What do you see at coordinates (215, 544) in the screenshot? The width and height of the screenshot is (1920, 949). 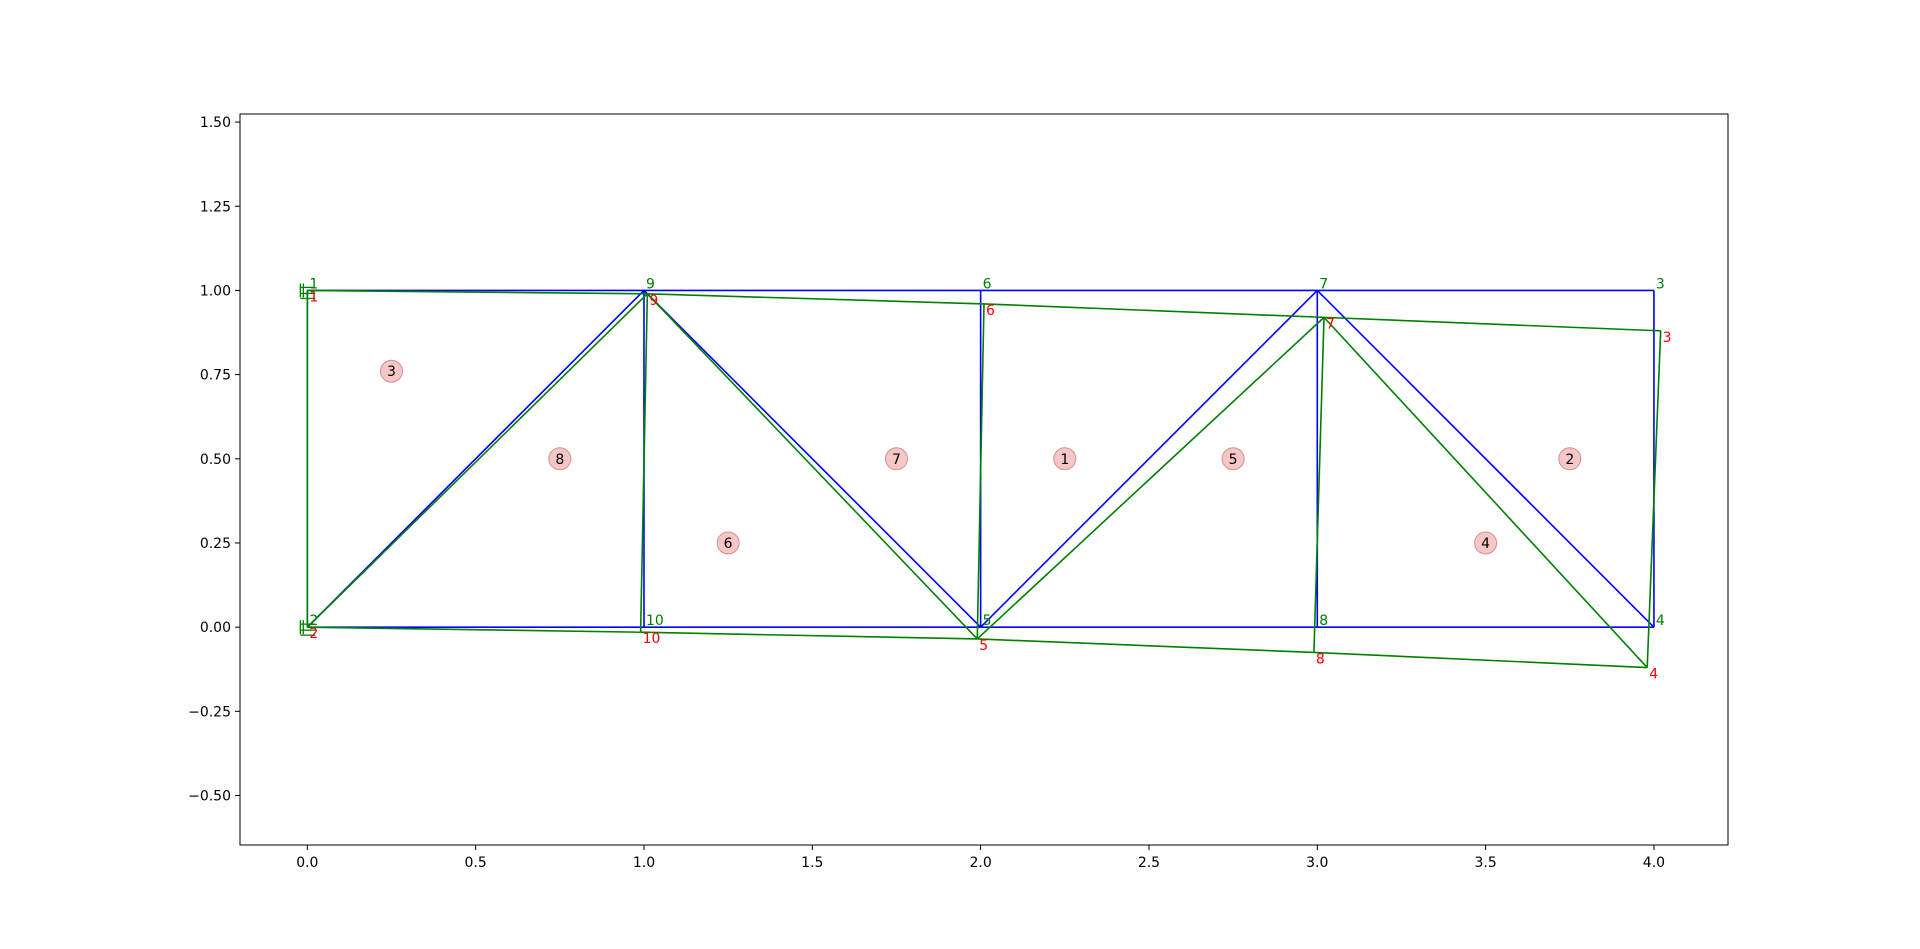 I see `y-tick-label: 0.25` at bounding box center [215, 544].